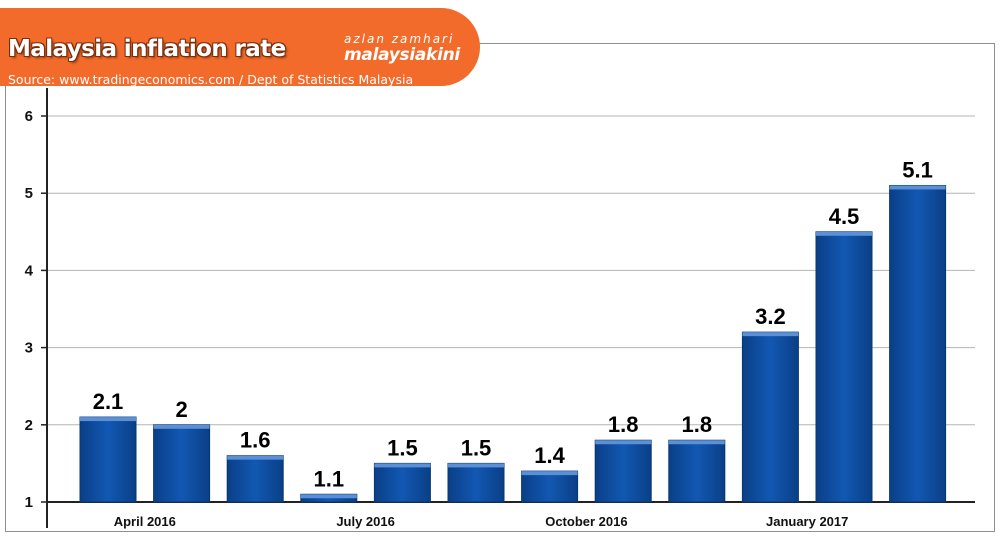  What do you see at coordinates (697, 424) in the screenshot?
I see `value-label-8: 1.8` at bounding box center [697, 424].